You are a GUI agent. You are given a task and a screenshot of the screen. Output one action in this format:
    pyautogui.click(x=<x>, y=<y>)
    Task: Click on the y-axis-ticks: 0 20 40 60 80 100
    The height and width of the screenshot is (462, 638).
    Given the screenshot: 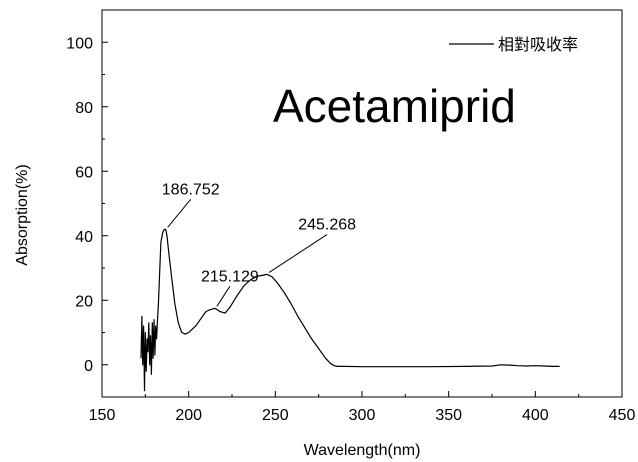 What is the action you would take?
    pyautogui.click(x=87, y=205)
    